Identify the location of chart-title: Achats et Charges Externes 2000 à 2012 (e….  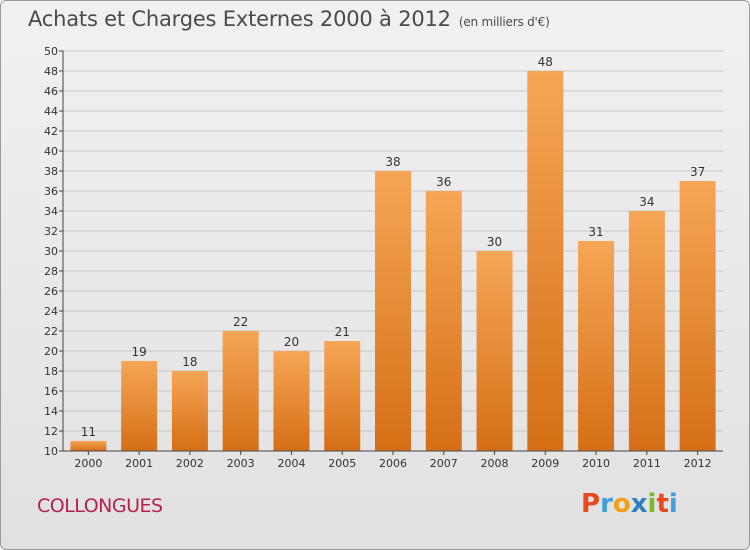
(289, 19).